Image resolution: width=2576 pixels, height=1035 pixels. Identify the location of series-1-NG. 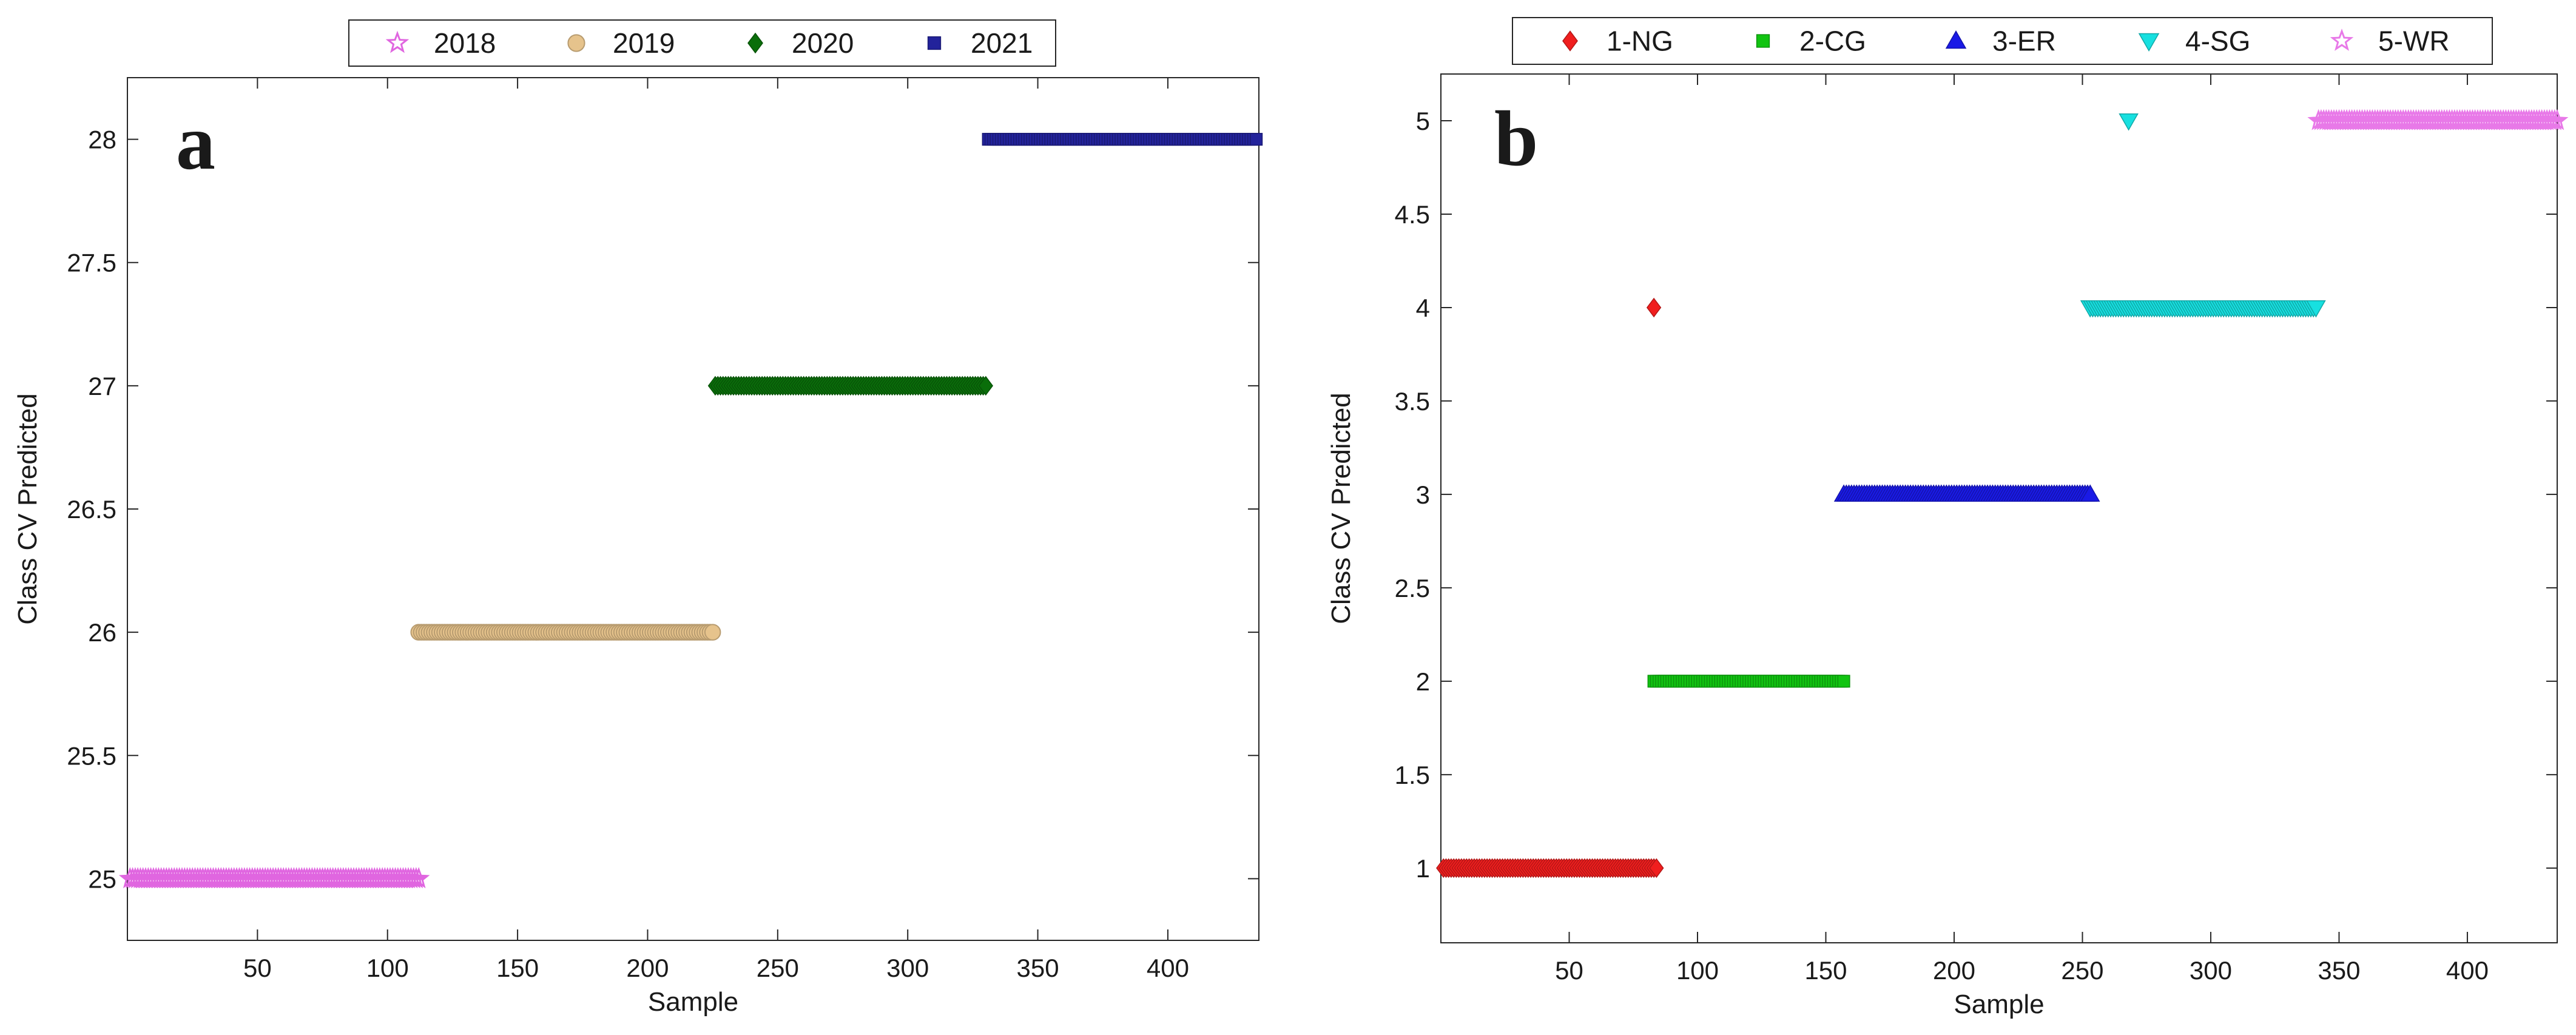
(1550, 587).